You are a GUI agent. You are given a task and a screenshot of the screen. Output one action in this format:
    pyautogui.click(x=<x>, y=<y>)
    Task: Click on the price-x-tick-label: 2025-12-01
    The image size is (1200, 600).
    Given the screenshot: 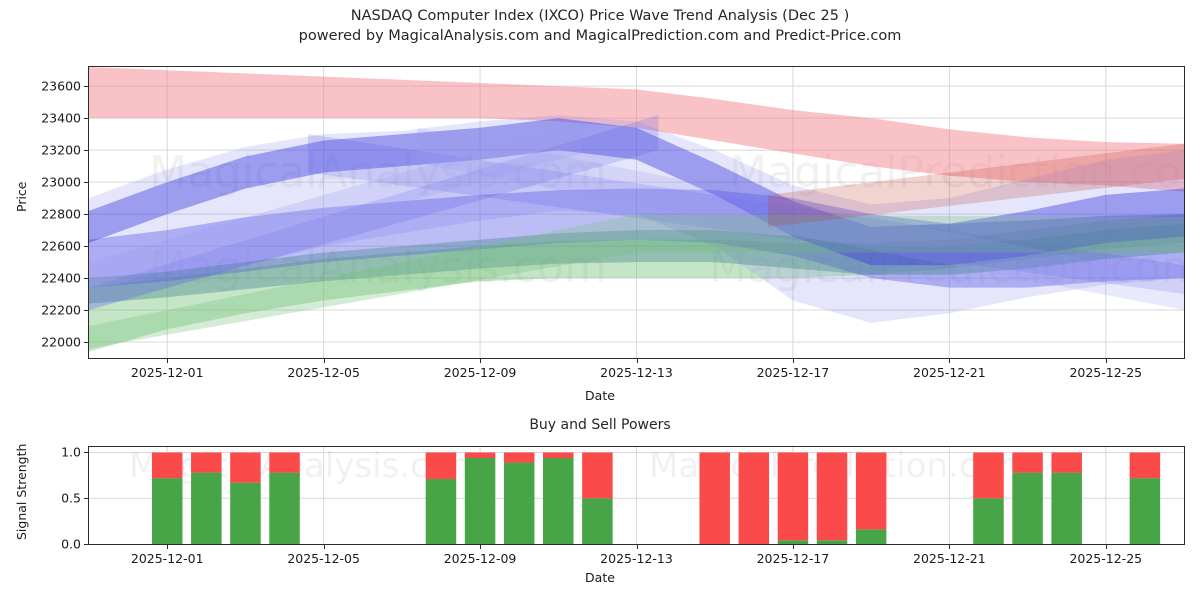 What is the action you would take?
    pyautogui.click(x=167, y=372)
    